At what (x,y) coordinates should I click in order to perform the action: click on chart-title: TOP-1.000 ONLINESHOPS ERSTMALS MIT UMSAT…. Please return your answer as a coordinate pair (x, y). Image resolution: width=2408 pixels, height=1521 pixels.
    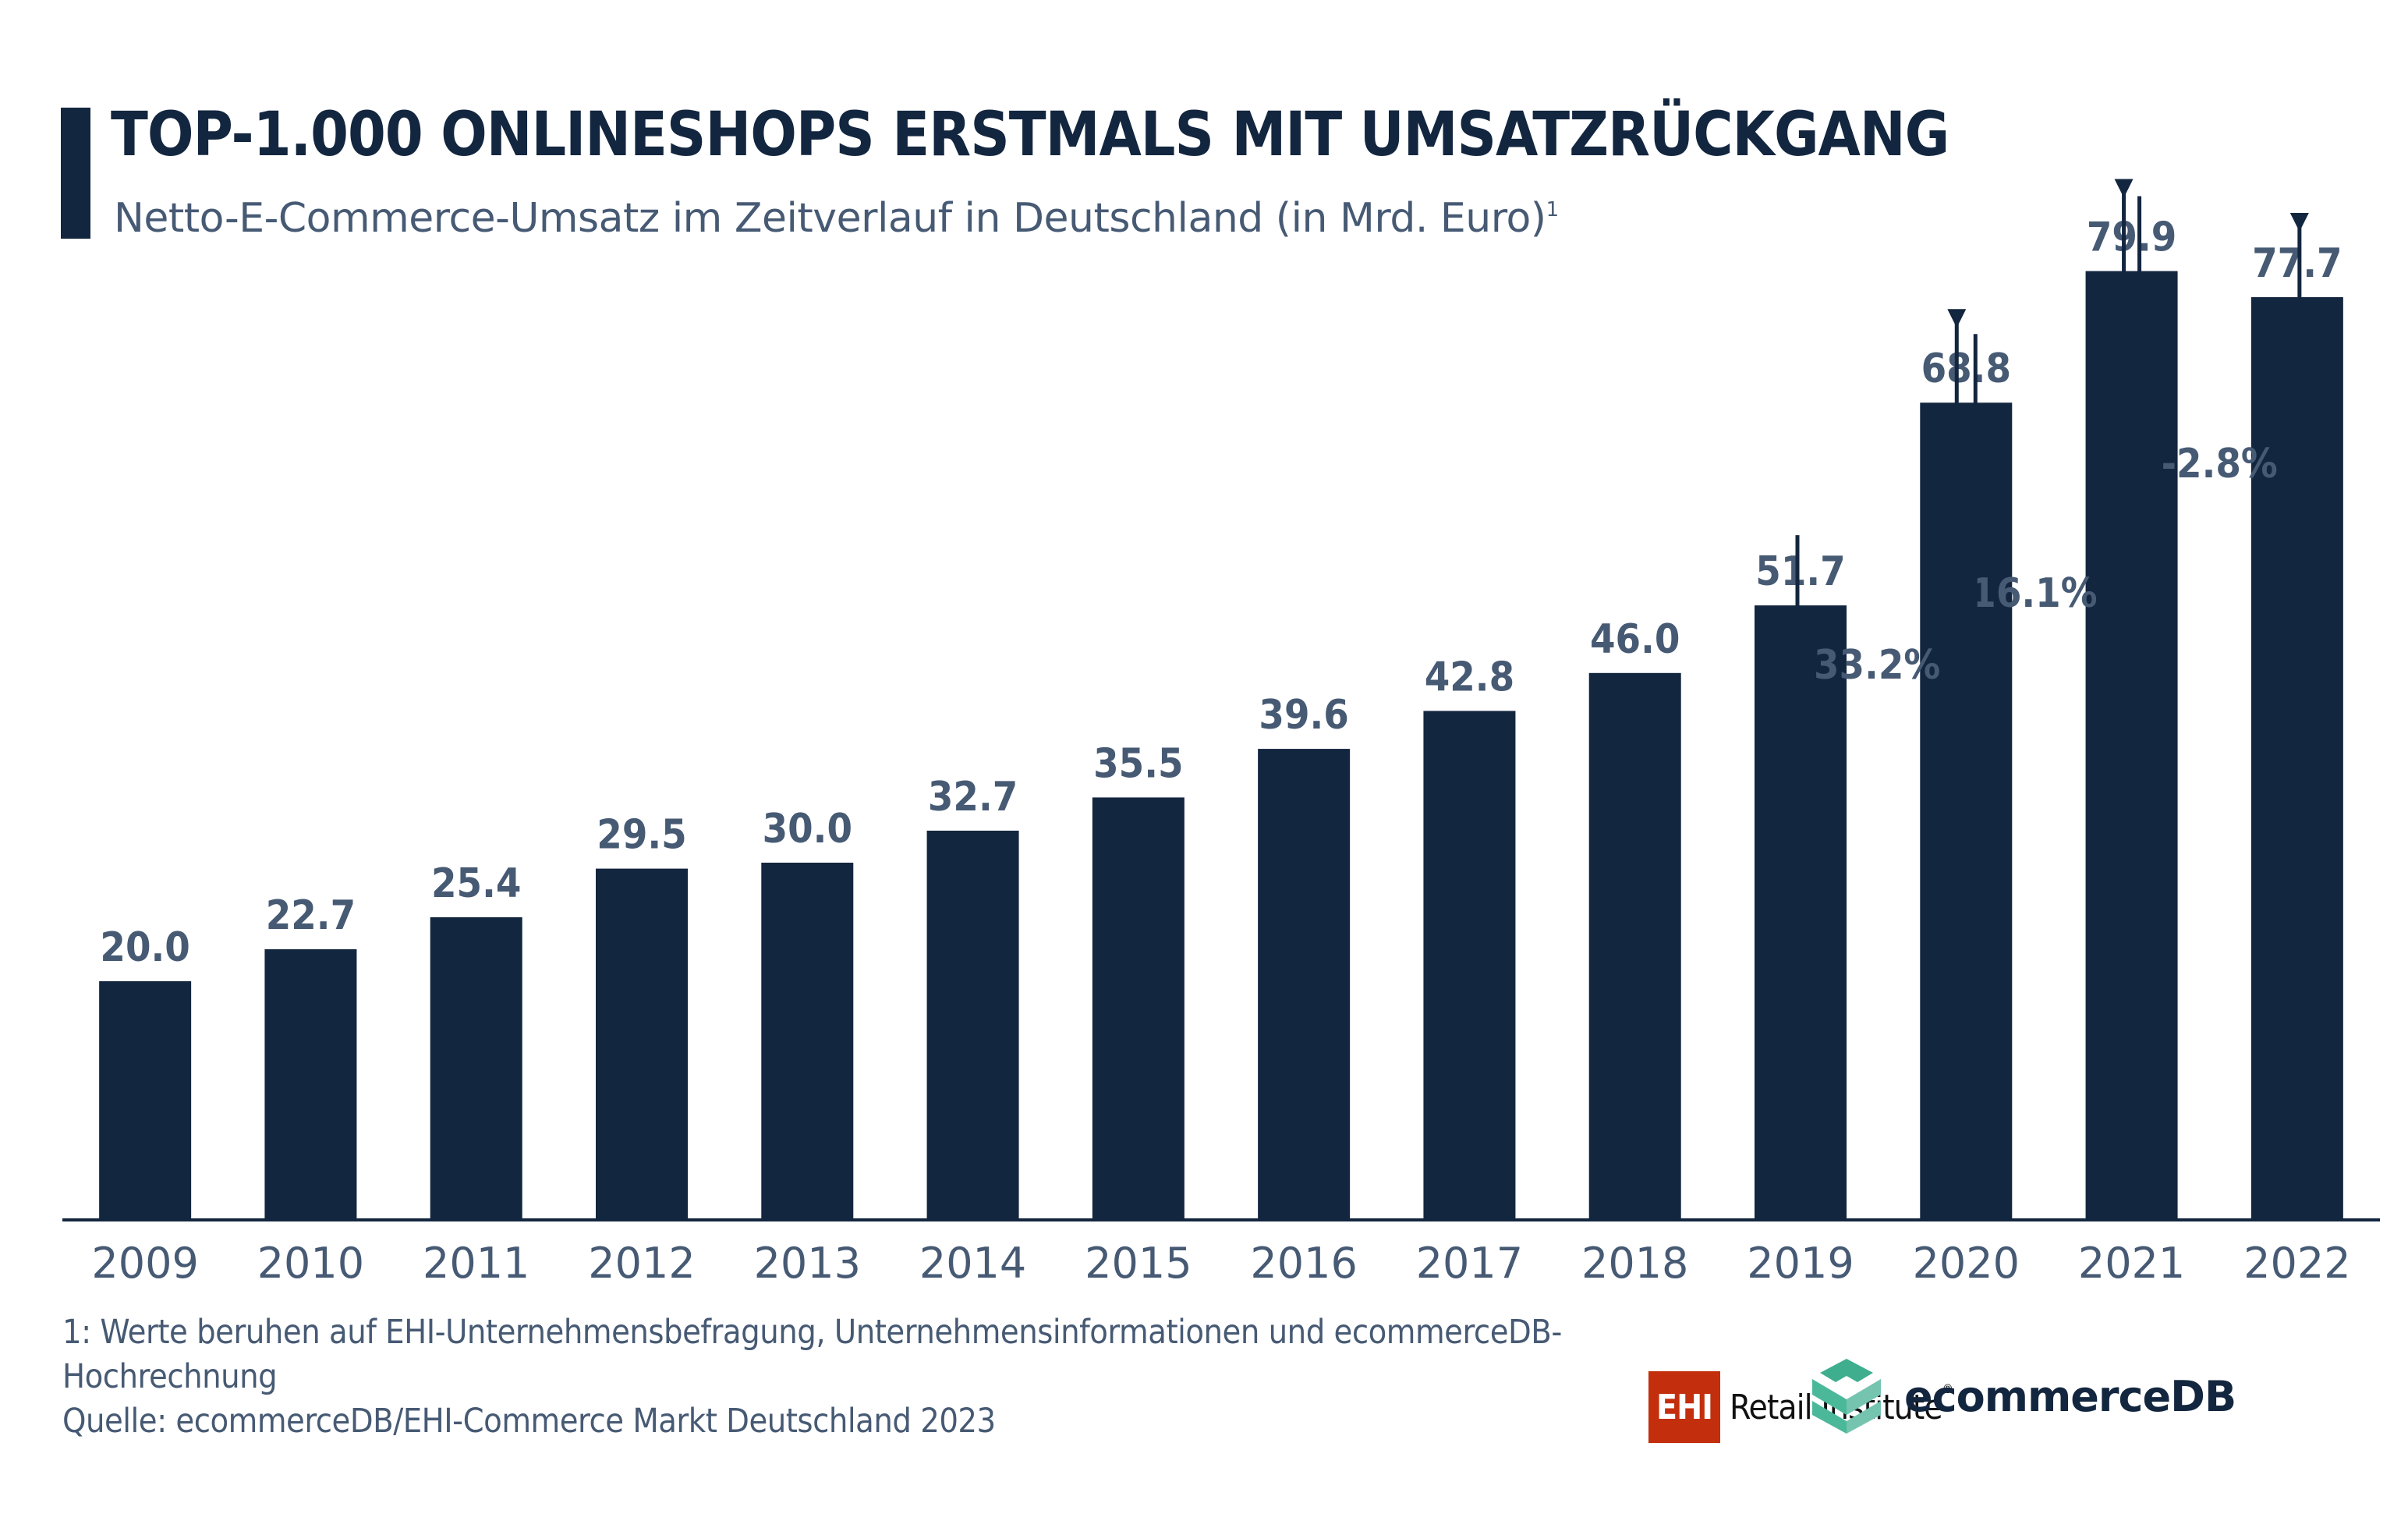
    Looking at the image, I should click on (1030, 135).